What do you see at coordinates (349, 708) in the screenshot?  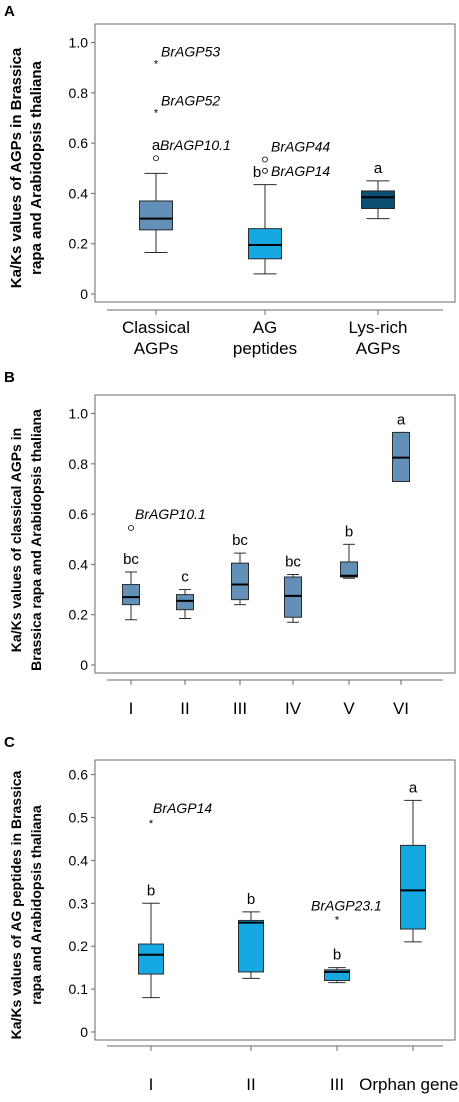 I see `x-category-label: V` at bounding box center [349, 708].